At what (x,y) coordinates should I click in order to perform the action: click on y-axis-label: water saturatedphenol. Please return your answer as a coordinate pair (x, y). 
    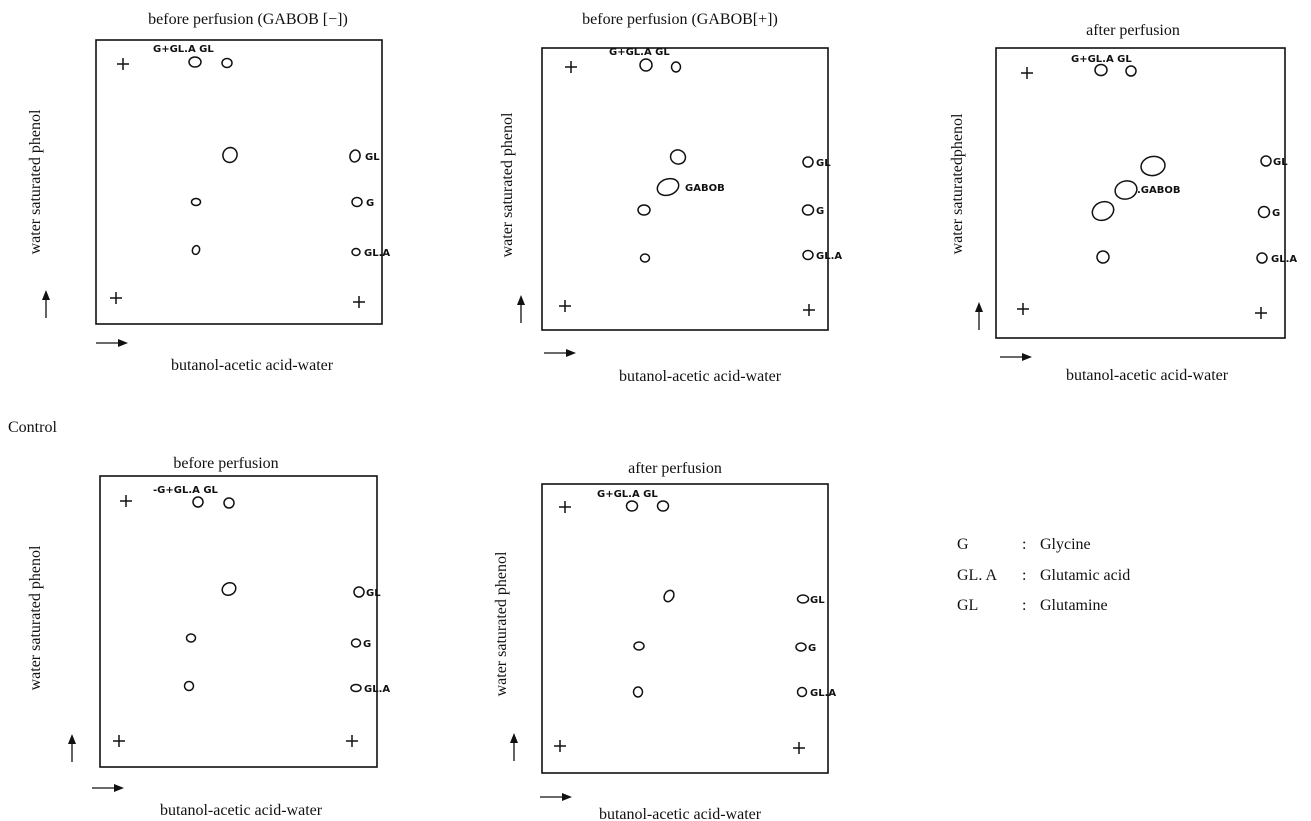
    Looking at the image, I should click on (957, 183).